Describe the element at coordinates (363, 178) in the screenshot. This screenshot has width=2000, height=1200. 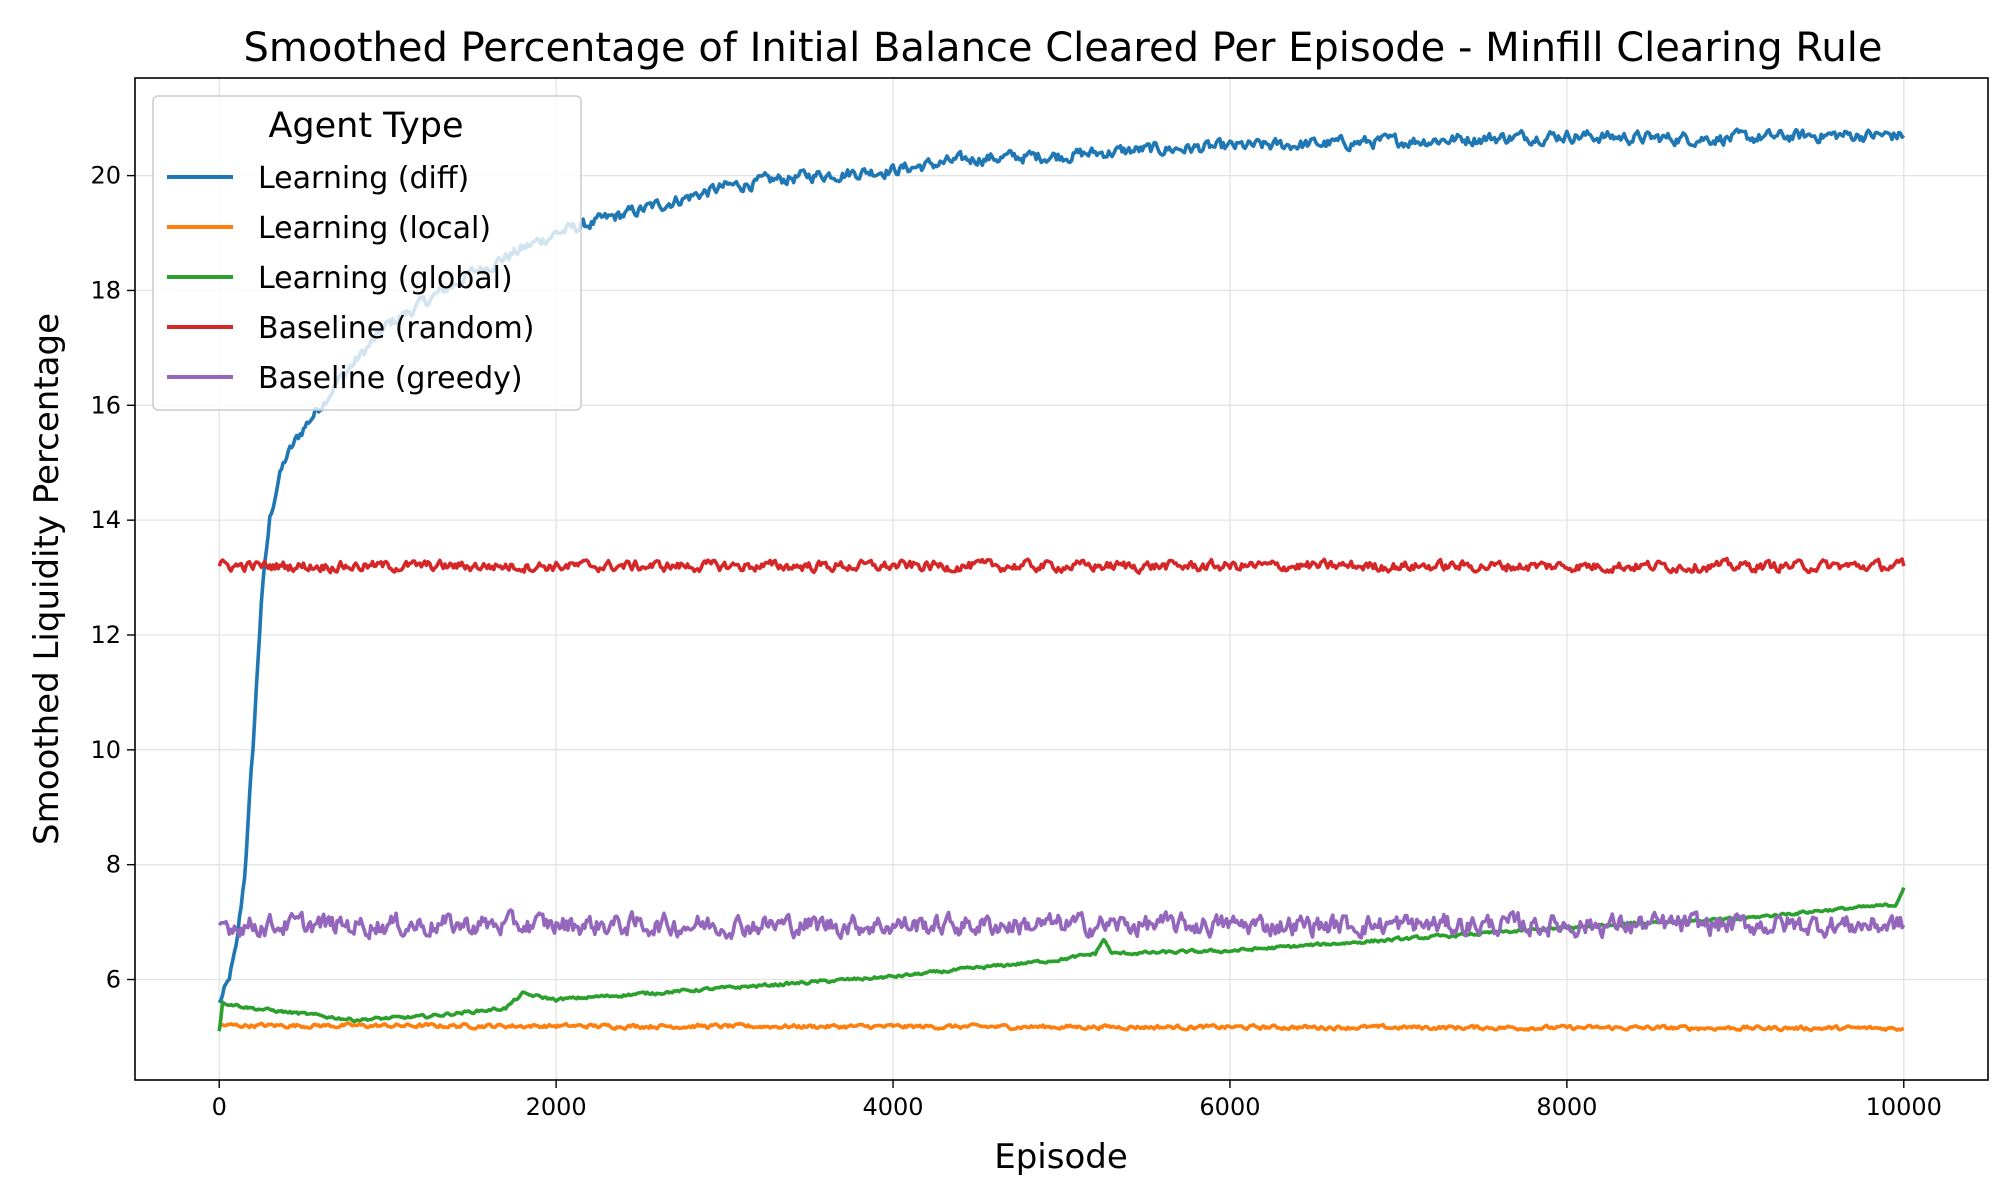
I see `legend-label: Learning (diff)` at that location.